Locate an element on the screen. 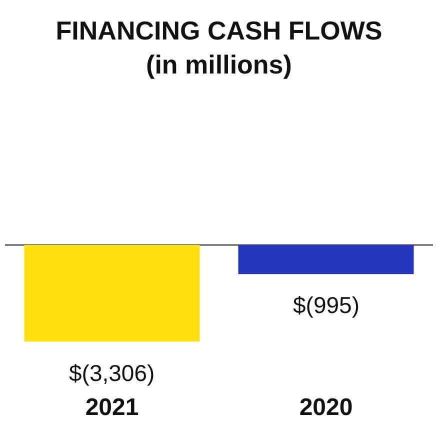 Image resolution: width=440 pixels, height=440 pixels. x-tick-label: 2021 is located at coordinates (112, 407).